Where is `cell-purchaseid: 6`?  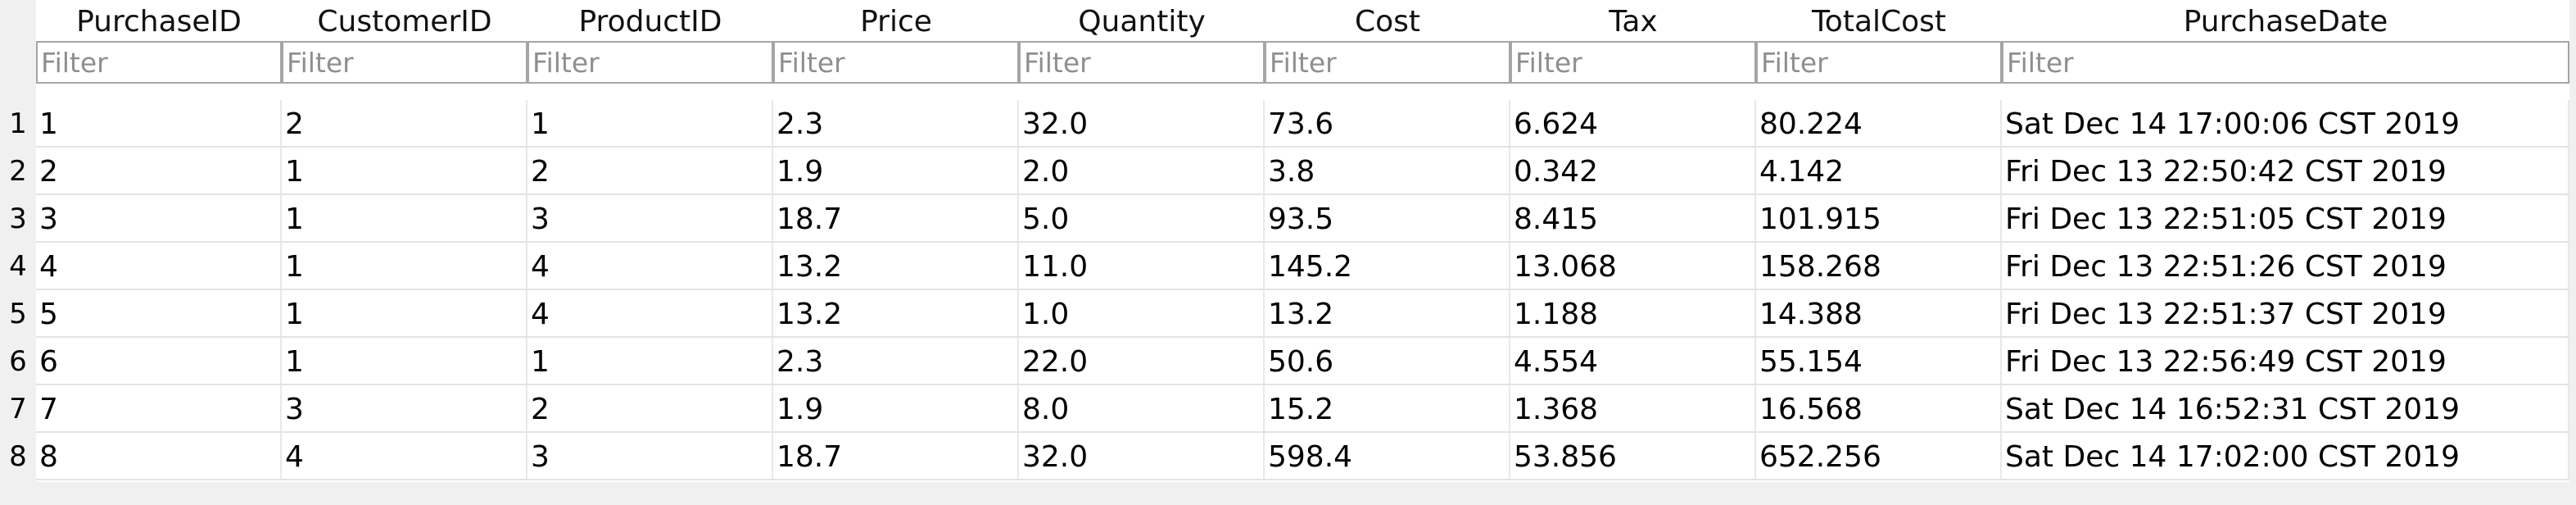 cell-purchaseid: 6 is located at coordinates (159, 361).